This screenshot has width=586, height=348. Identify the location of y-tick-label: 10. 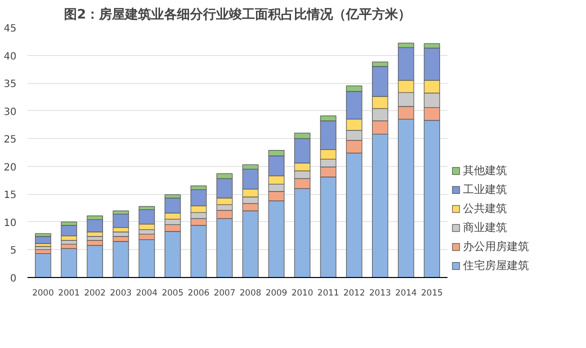
(10, 223).